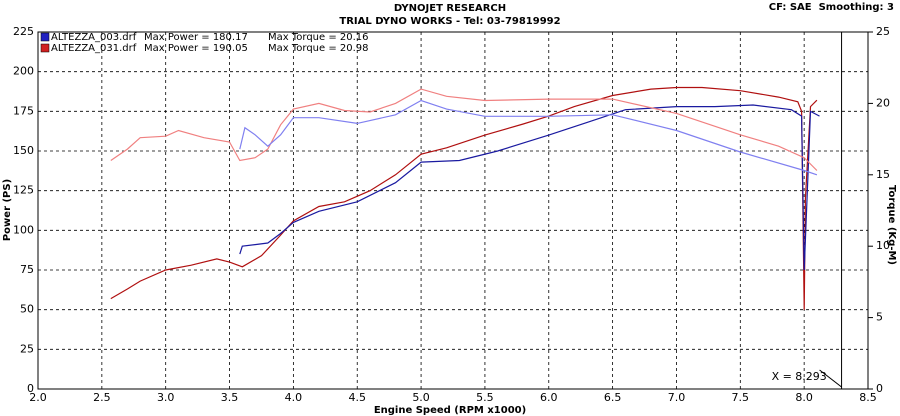 Image resolution: width=900 pixels, height=416 pixels. What do you see at coordinates (528, 137) in the screenshot?
I see `series-line` at bounding box center [528, 137].